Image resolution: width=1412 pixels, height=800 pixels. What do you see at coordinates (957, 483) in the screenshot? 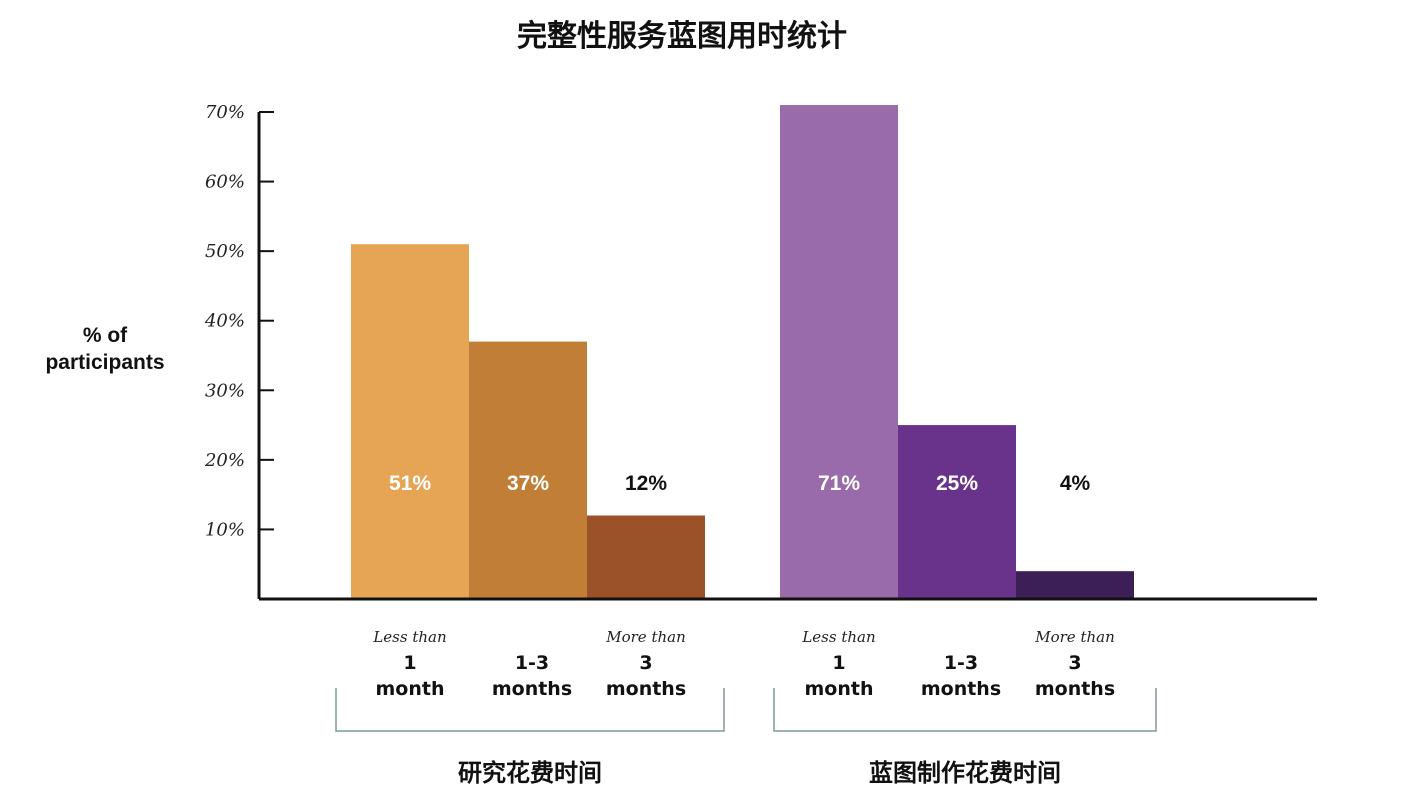
I see `bar-value-label: 25%` at bounding box center [957, 483].